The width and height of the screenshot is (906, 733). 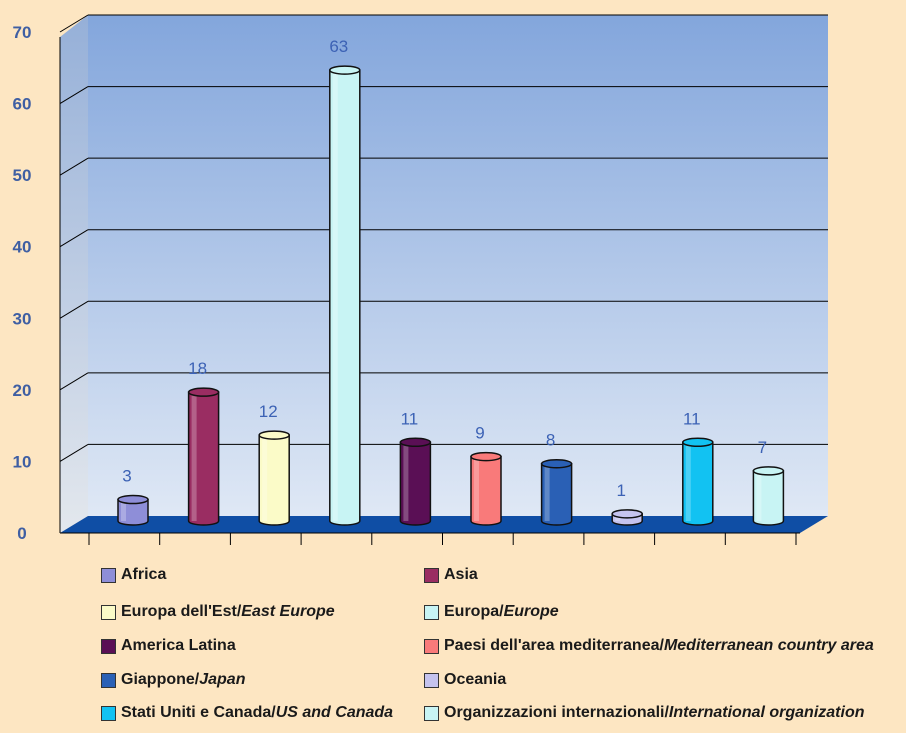 I want to click on y-tick-label: 30, so click(x=22, y=318).